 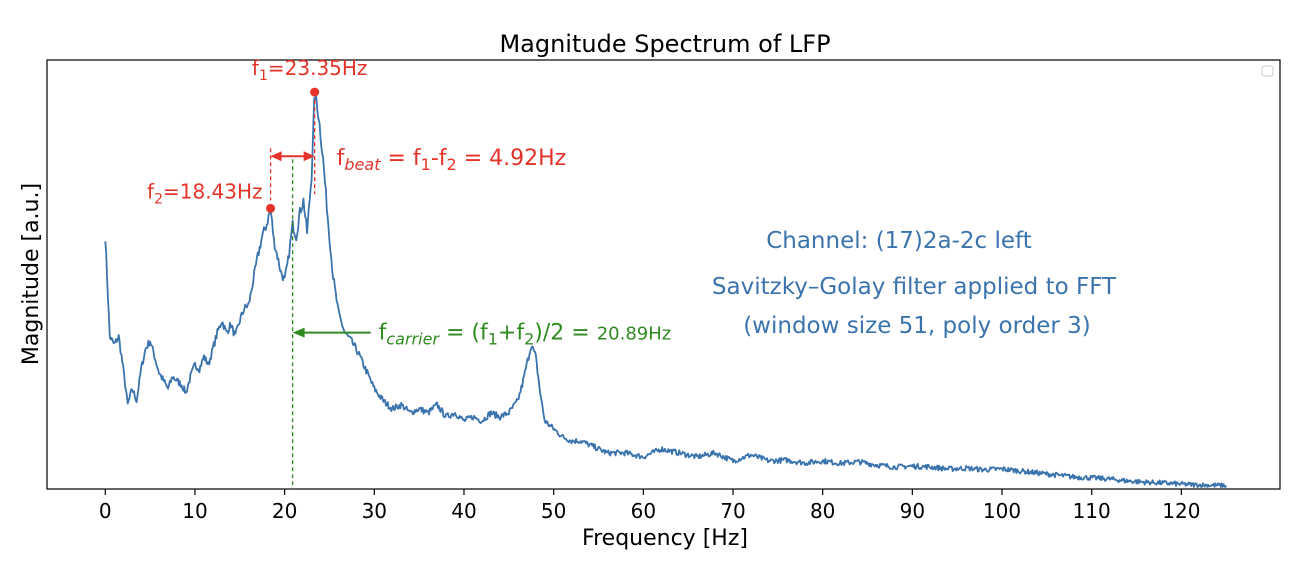 I want to click on x-axis-ticks: 0 10 20 30 40 50 60 70 80 90 100 110 120, so click(x=649, y=506).